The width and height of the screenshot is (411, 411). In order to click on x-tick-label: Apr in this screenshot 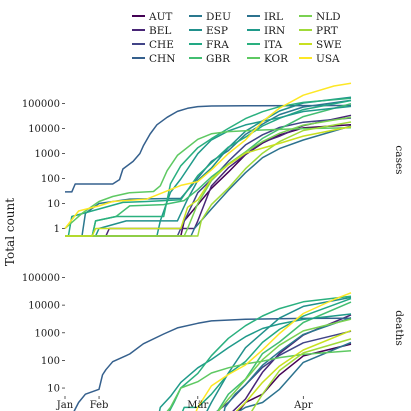, I will do `click(303, 405)`.